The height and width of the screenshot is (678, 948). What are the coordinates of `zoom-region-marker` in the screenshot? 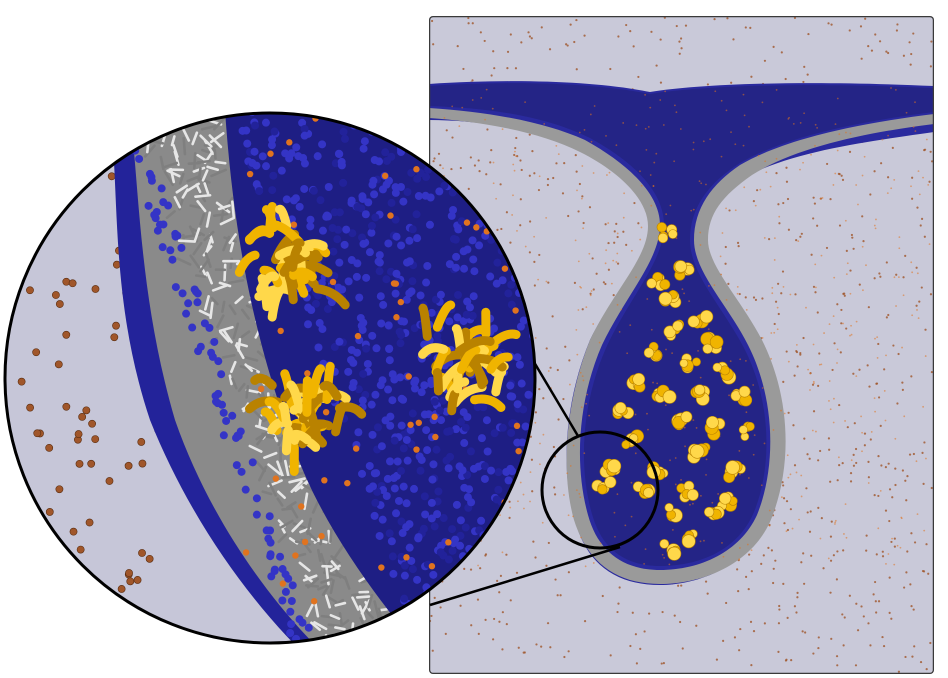 It's located at (600, 490).